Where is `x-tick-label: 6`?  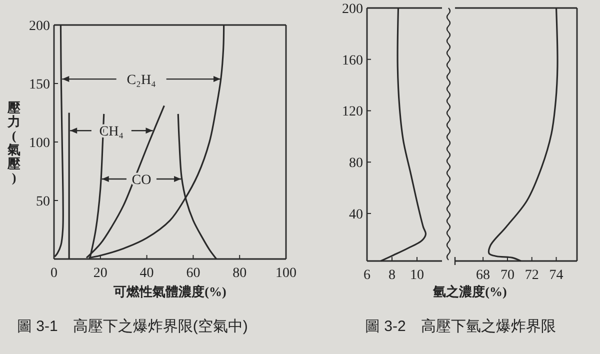 x-tick-label: 6 is located at coordinates (367, 275).